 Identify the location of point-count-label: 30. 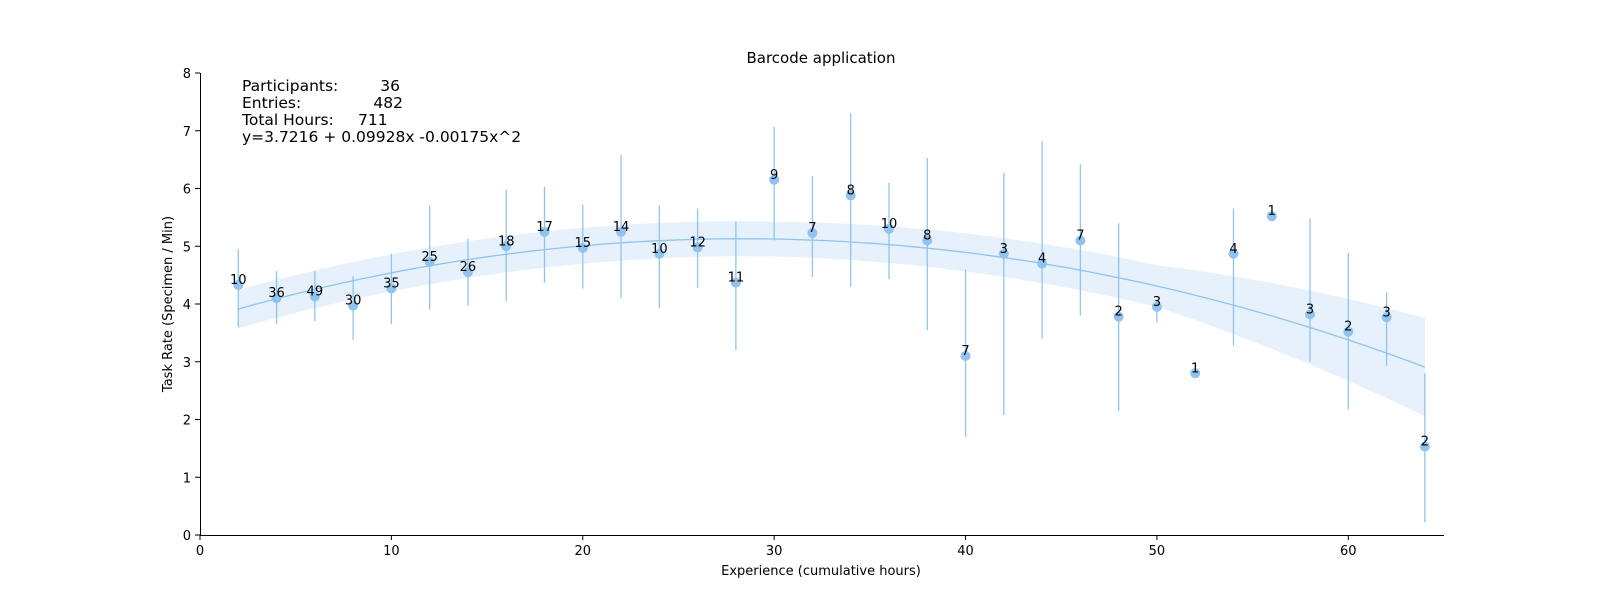
(353, 301).